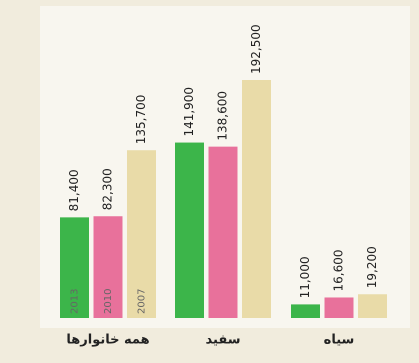  What do you see at coordinates (305, 277) in the screenshot?
I see `value-label: 11,000` at bounding box center [305, 277].